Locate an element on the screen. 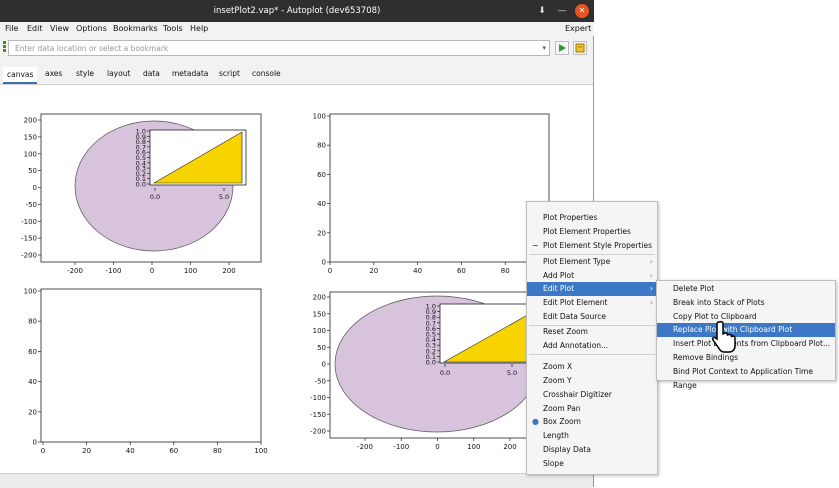 The height and width of the screenshot is (488, 839). x-tick-label: -200 is located at coordinates (365, 447).